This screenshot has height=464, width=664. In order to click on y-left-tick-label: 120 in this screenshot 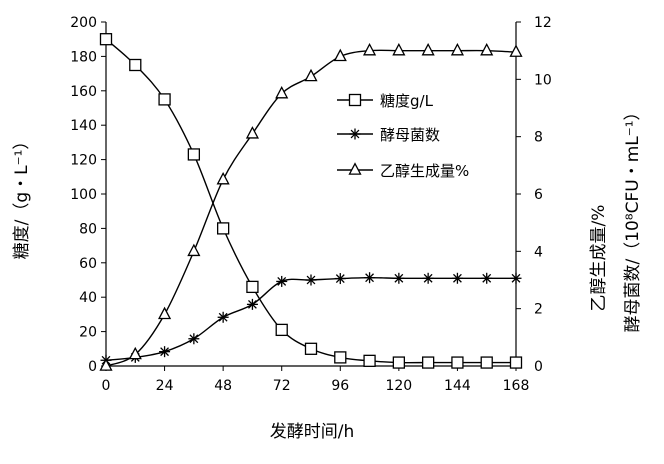, I will do `click(83, 161)`.